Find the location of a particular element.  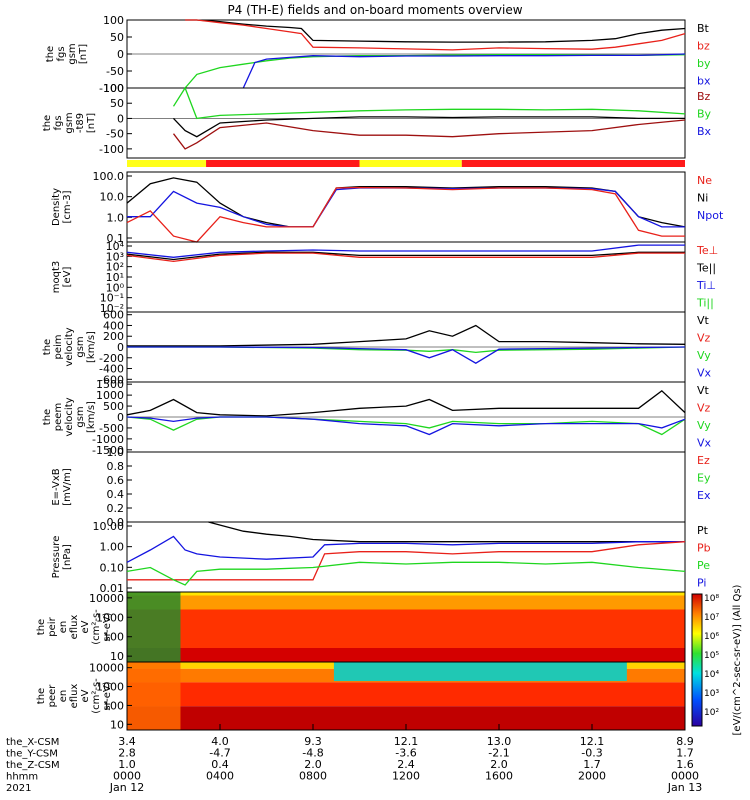

y-axis-label: [mV/m] is located at coordinates (67, 487).